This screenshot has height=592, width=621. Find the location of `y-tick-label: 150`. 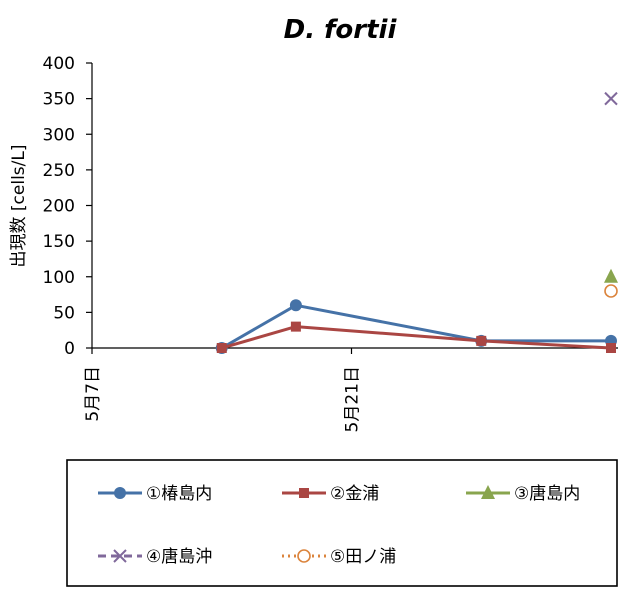

y-tick-label: 150 is located at coordinates (59, 242).